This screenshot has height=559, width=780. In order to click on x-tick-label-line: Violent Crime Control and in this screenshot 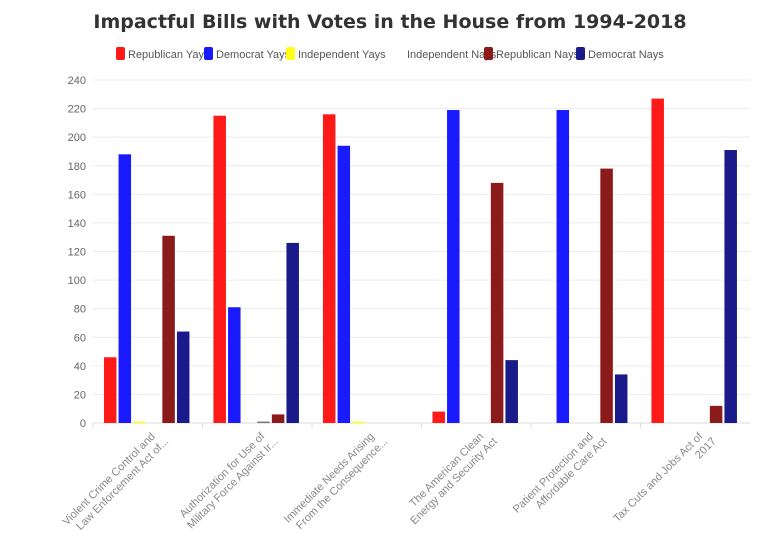, I will do `click(108, 479)`.